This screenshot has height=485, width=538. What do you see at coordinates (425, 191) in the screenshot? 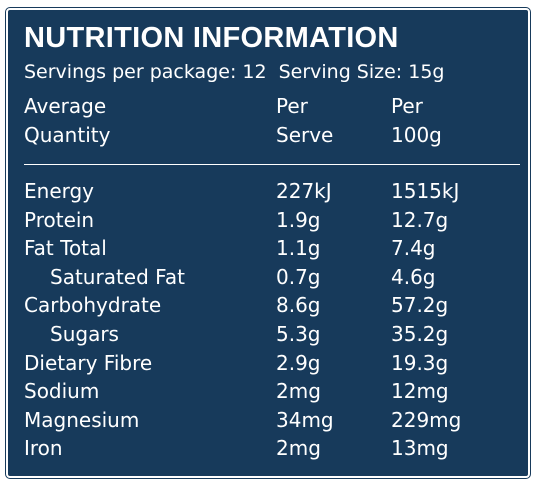
I see `nutrient-per-100g: 1515kJ` at bounding box center [425, 191].